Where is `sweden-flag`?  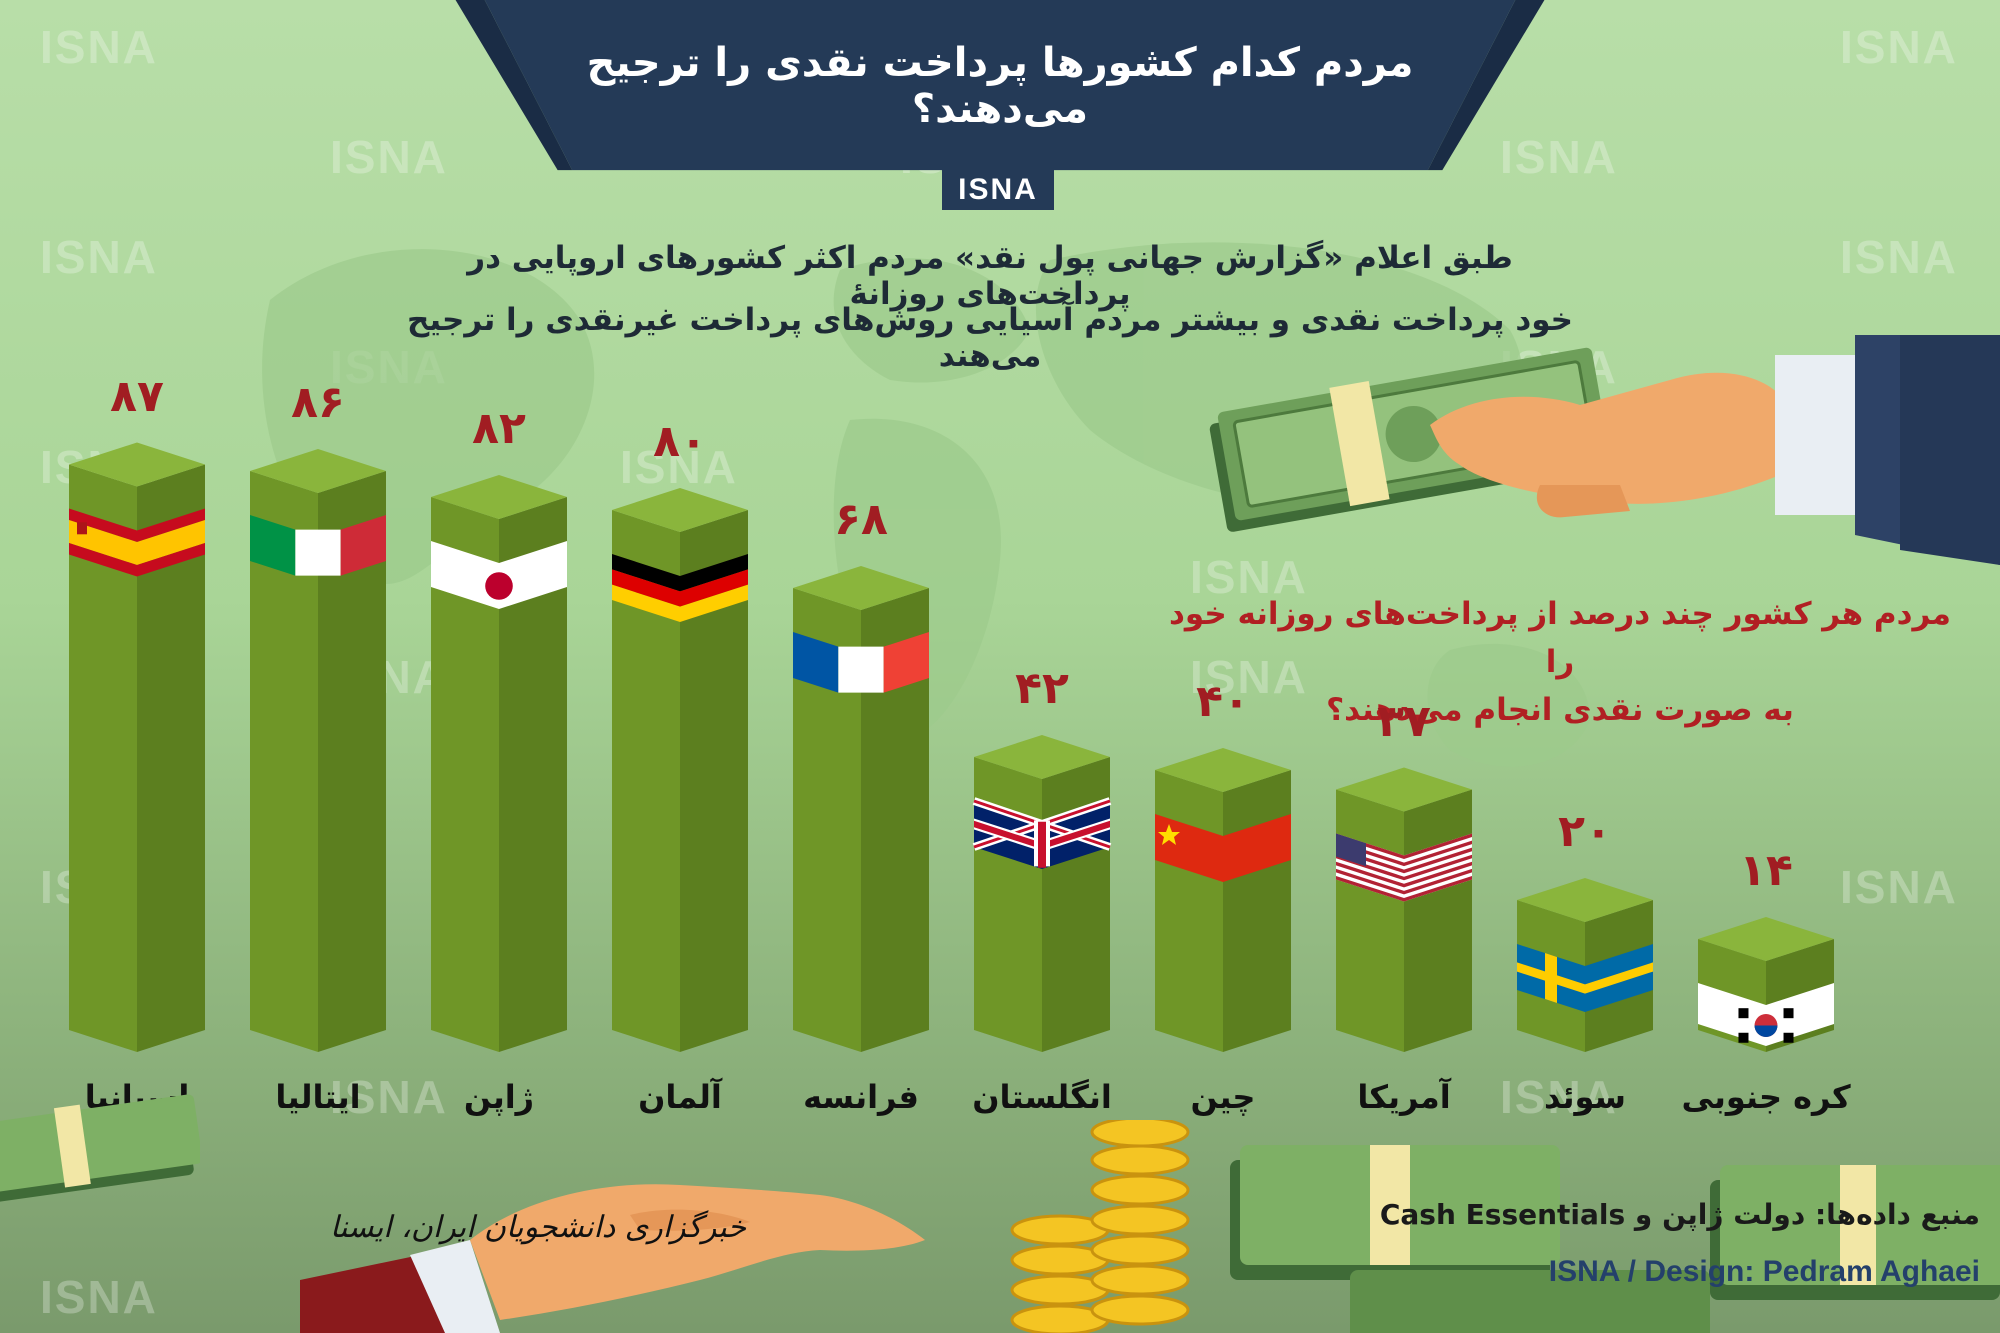 sweden-flag is located at coordinates (1585, 978).